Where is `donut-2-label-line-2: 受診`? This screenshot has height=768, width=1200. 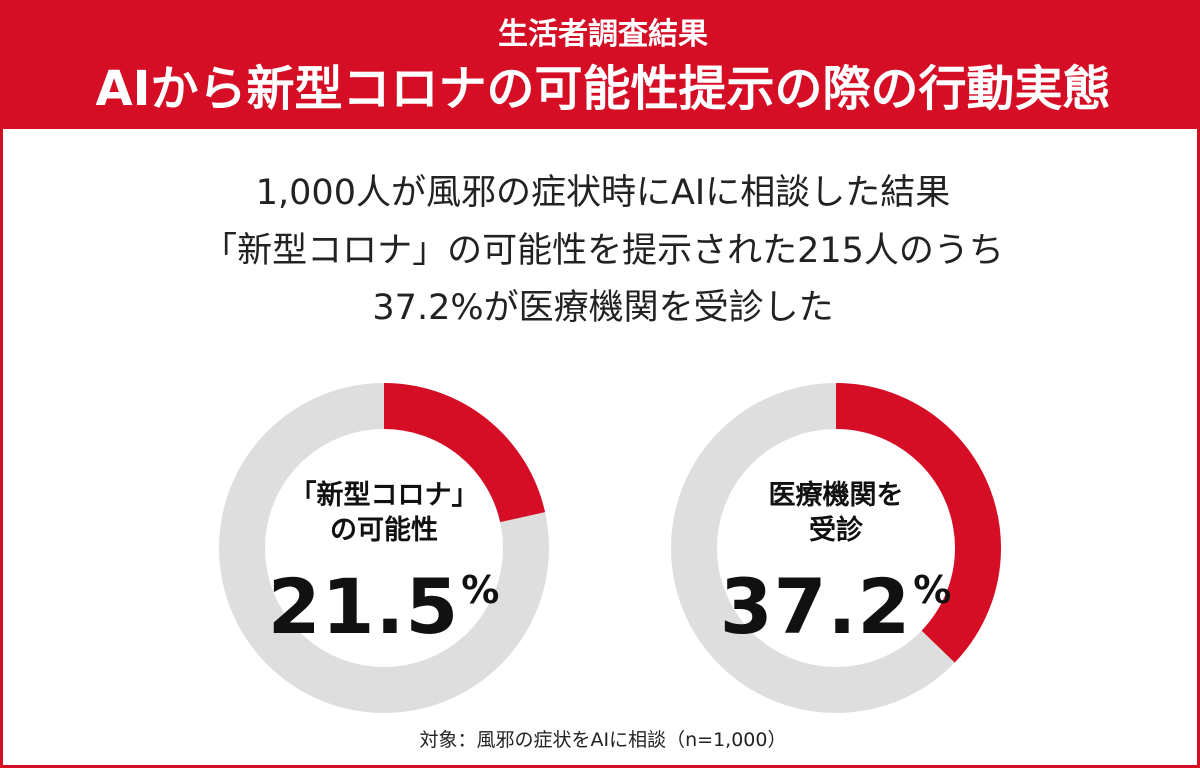
donut-2-label-line-2: 受診 is located at coordinates (836, 530).